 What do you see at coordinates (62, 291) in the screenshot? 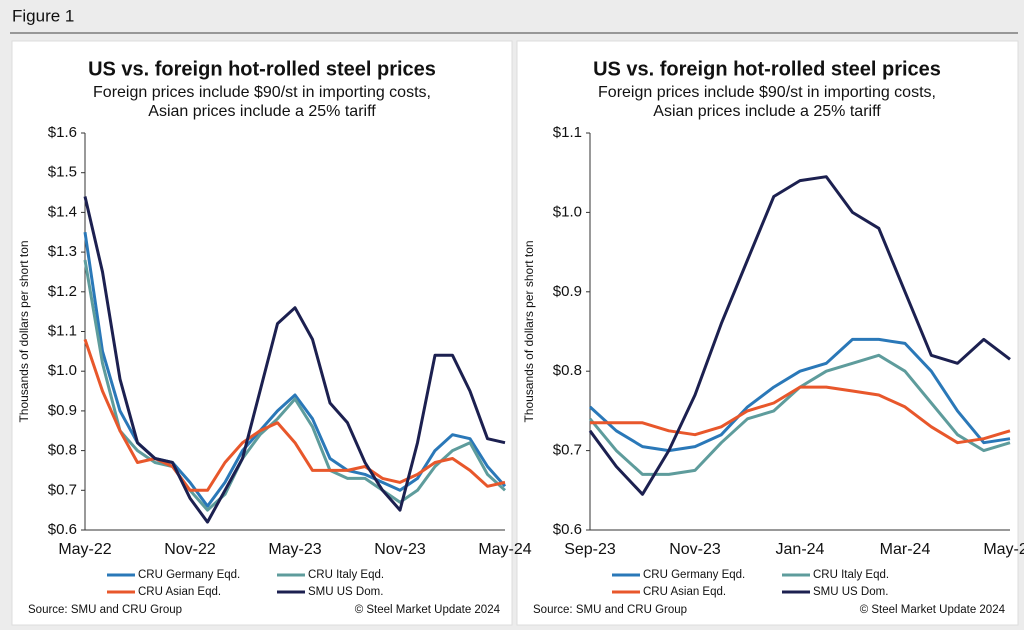
I see `y-tick-label: $1.2` at bounding box center [62, 291].